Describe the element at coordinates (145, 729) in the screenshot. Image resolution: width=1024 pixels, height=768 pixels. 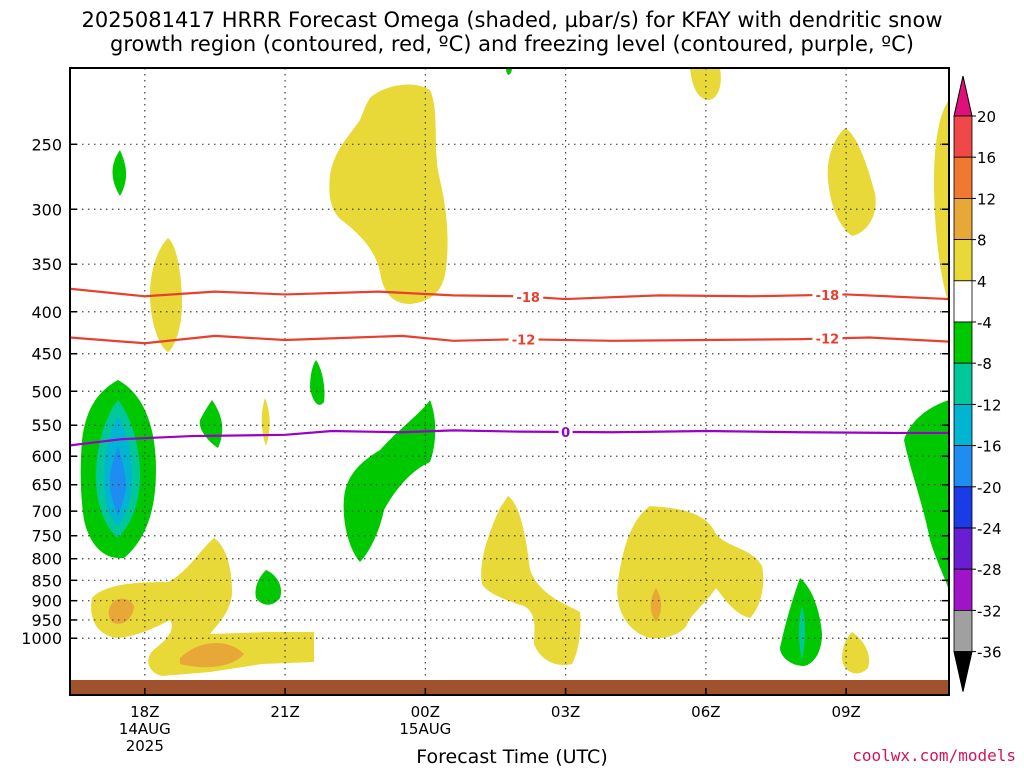
I see `x-tick-label: 14AUG` at that location.